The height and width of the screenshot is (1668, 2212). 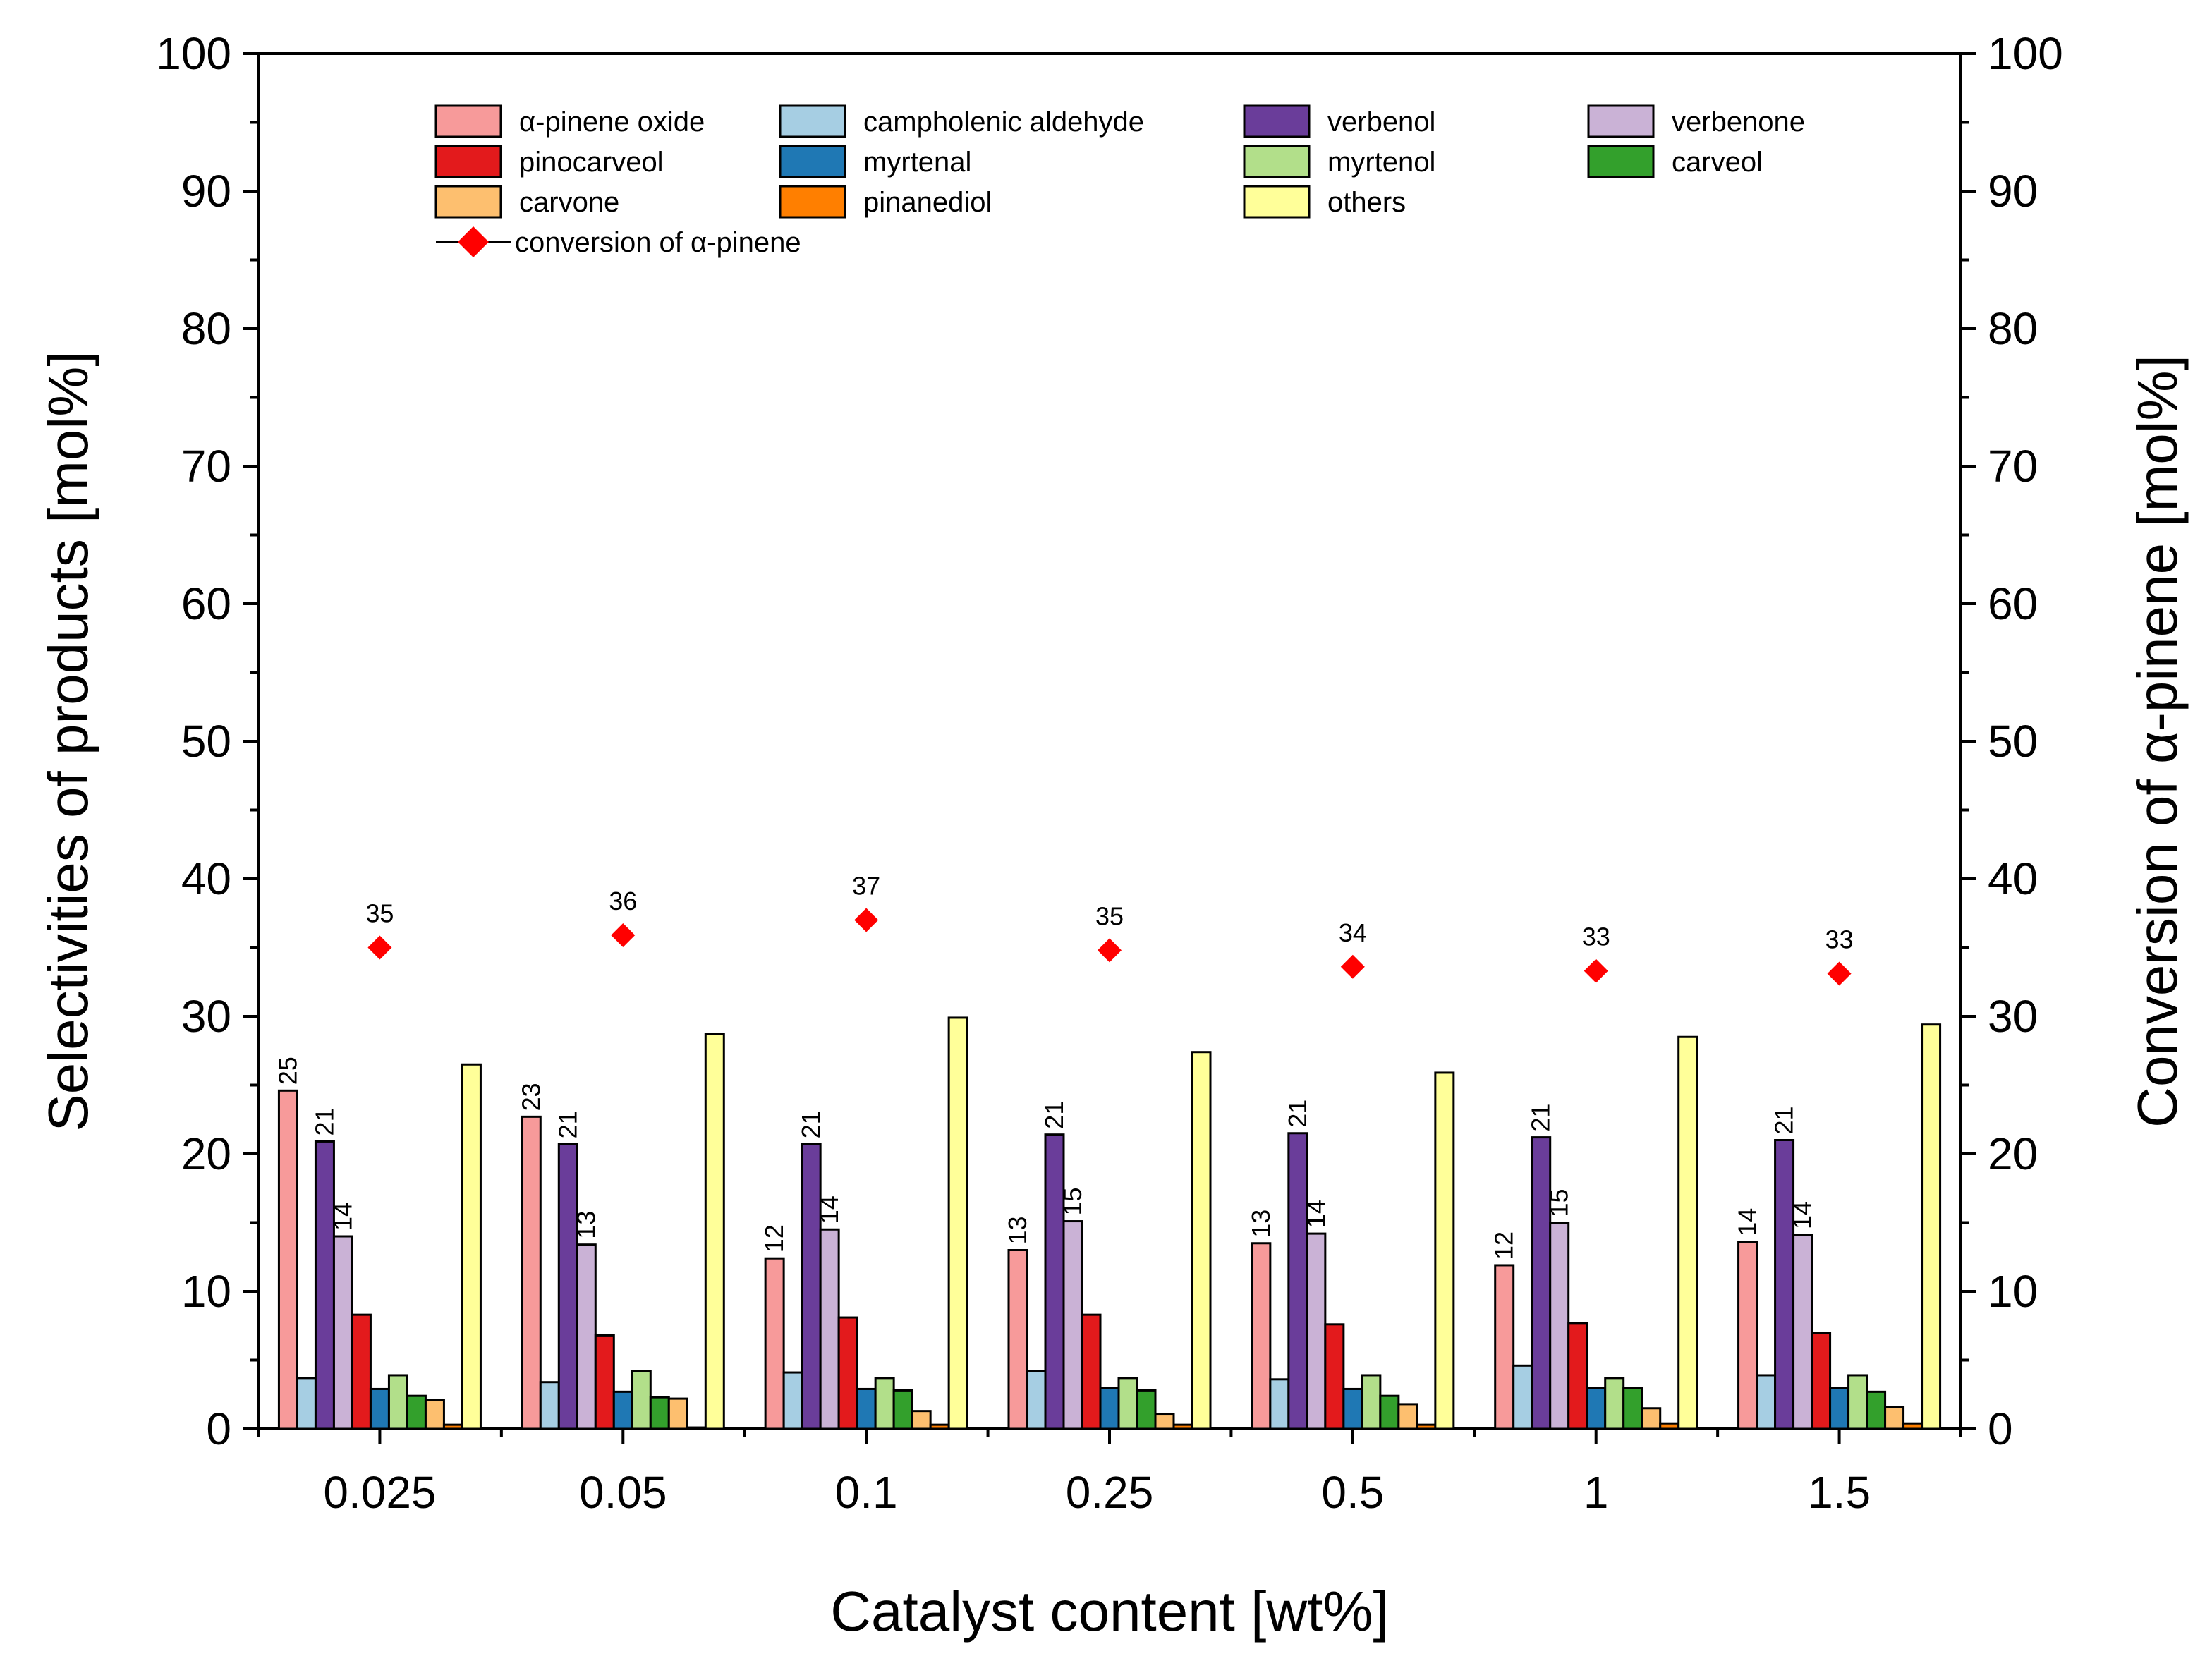 What do you see at coordinates (2025, 54) in the screenshot?
I see `y2-tick-label: 100` at bounding box center [2025, 54].